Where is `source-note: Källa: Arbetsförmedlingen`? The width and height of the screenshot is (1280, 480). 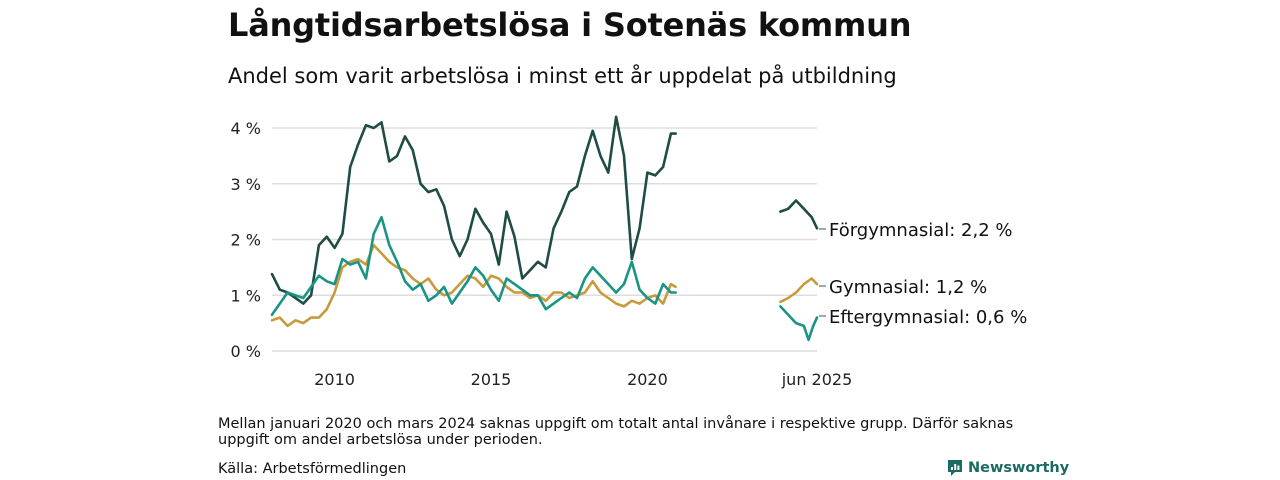 source-note: Källa: Arbetsförmedlingen is located at coordinates (312, 469).